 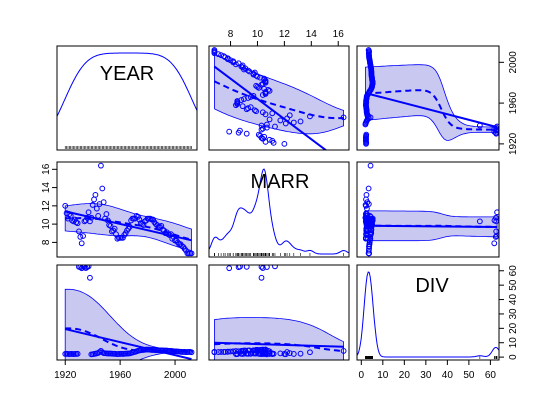 I want to click on tick-label: 30, so click(x=513, y=314).